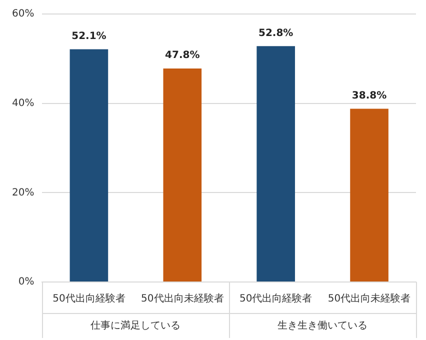 This screenshot has width=426, height=340. I want to click on data-label: 52.1%, so click(89, 36).